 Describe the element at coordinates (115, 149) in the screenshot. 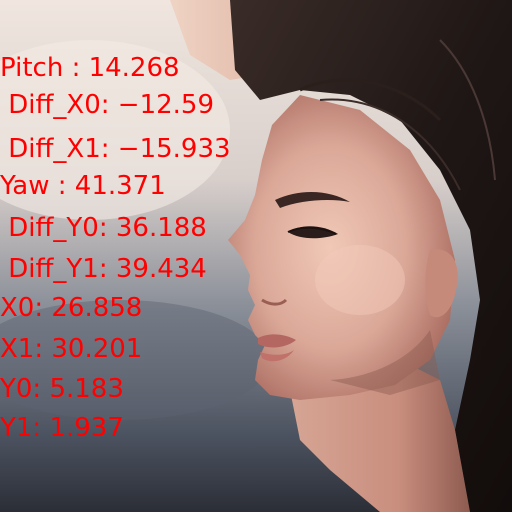

I see `diff-x1-value: Diff_X1: −15.933` at that location.